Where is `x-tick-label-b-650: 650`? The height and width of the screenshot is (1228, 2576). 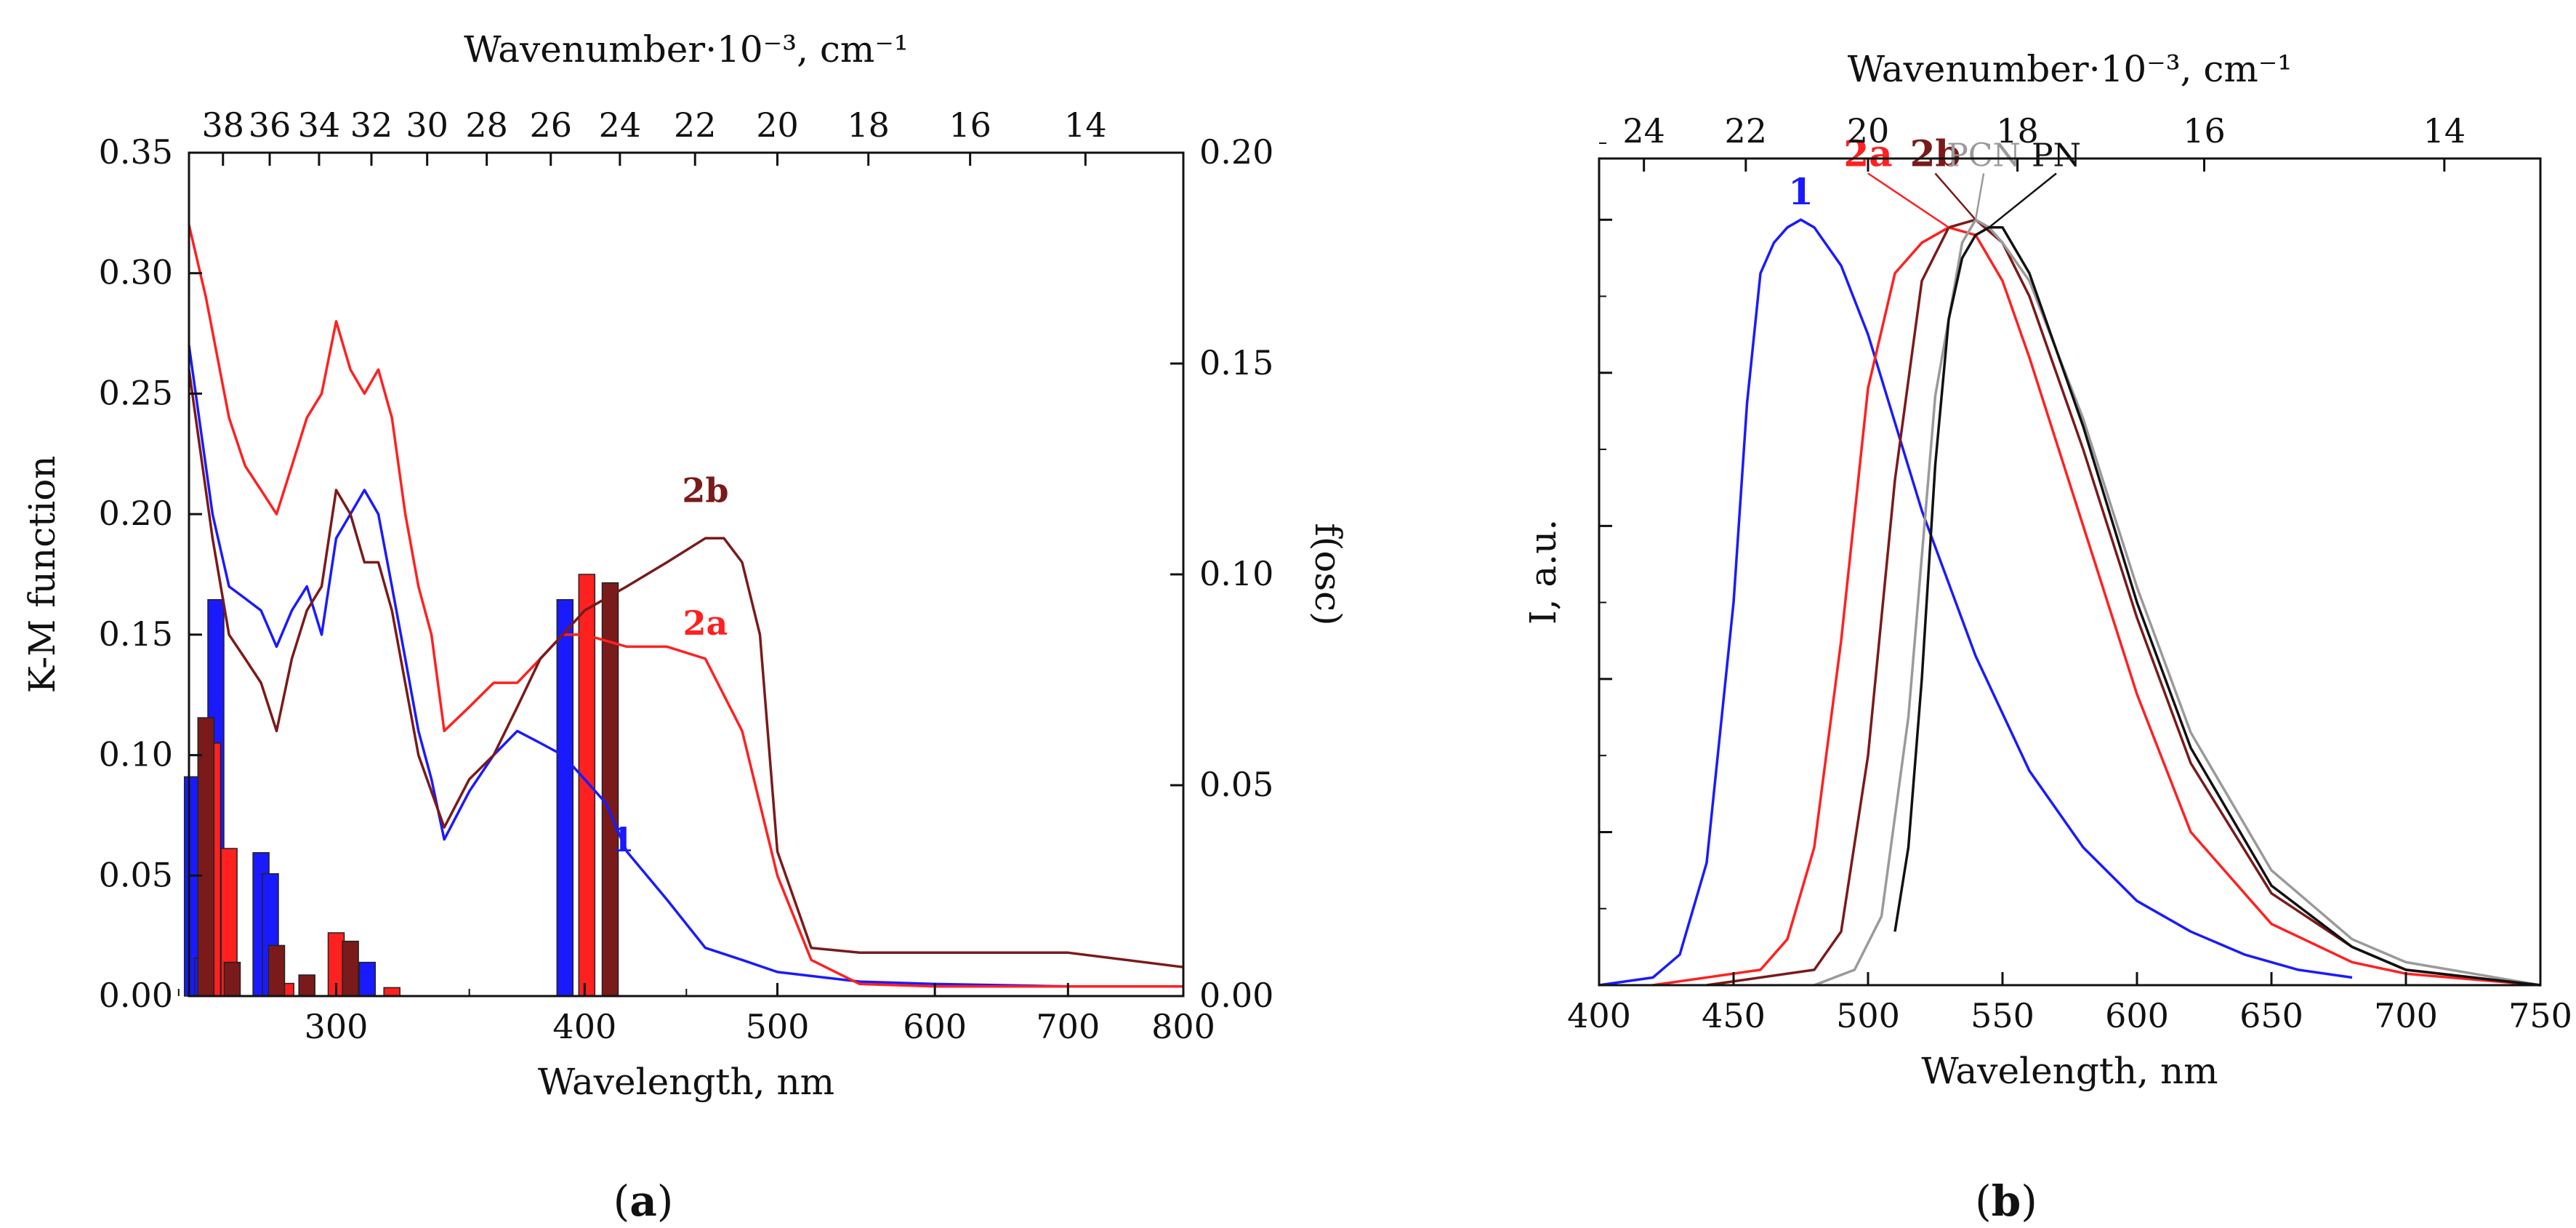
x-tick-label-b-650: 650 is located at coordinates (2271, 1015).